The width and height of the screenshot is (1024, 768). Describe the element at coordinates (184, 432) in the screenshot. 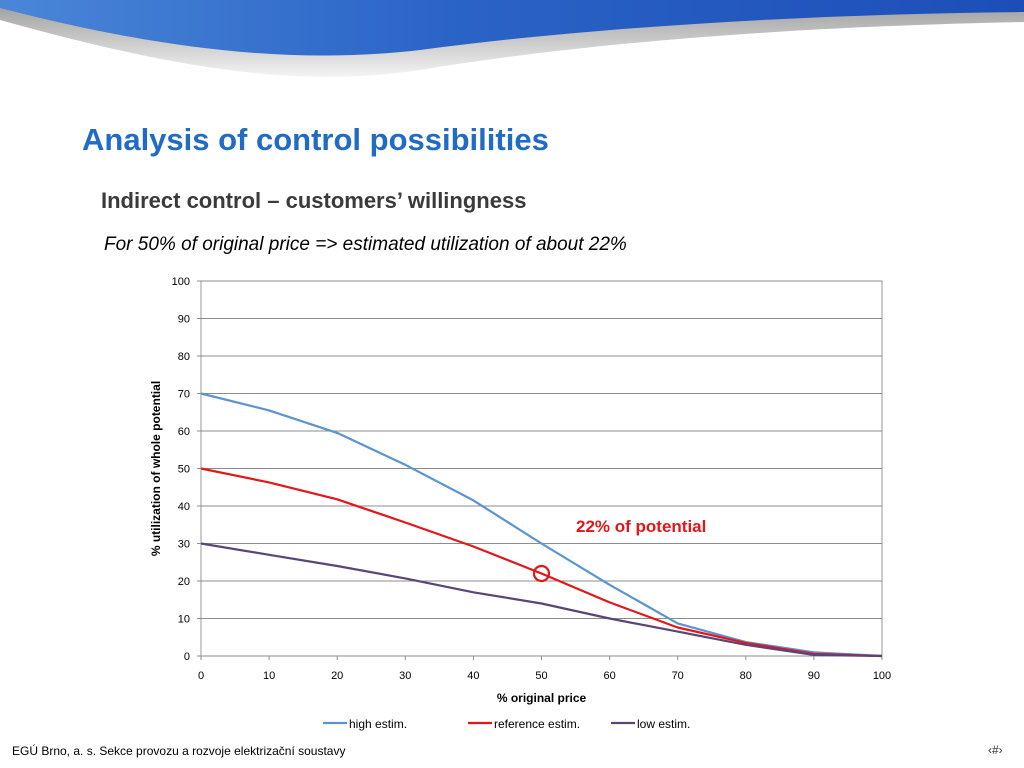

I see `y-tick-label: 60` at that location.